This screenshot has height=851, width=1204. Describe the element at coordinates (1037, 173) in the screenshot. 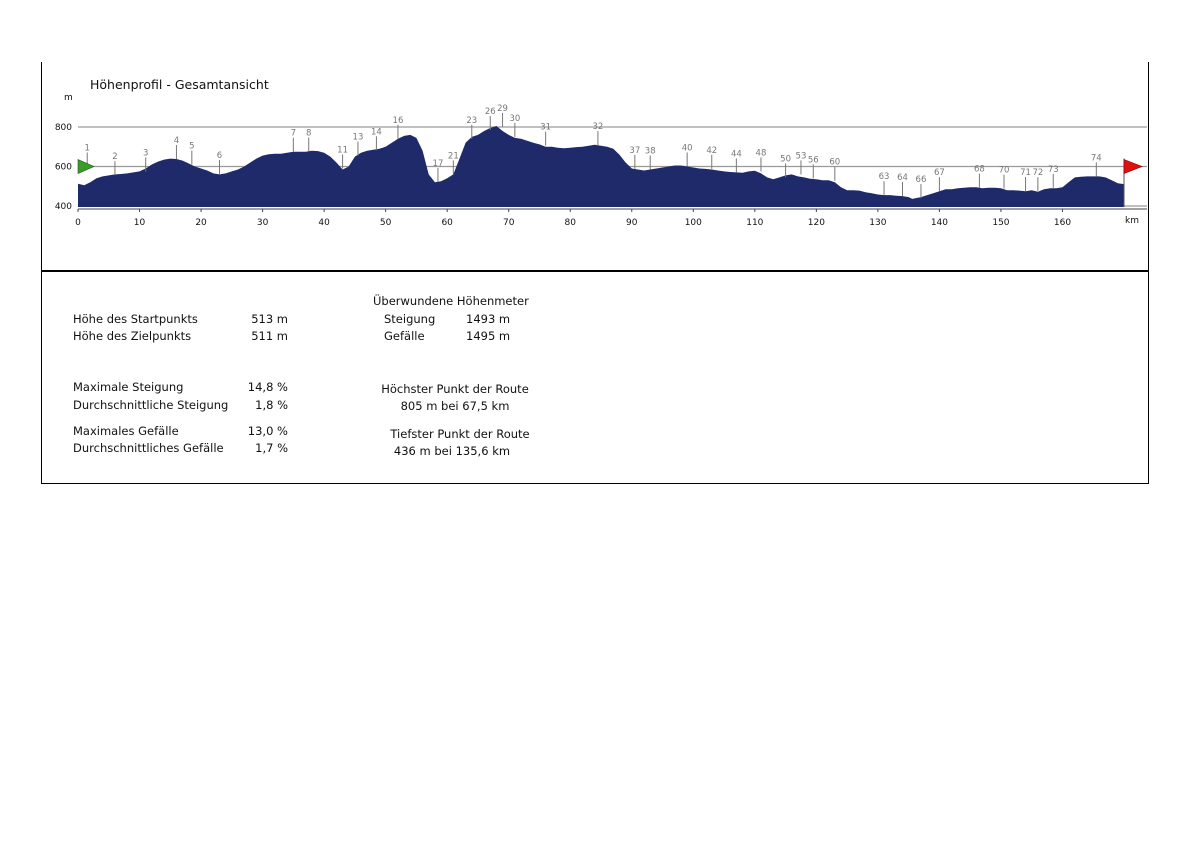

I see `waypoint-label: 72` at that location.